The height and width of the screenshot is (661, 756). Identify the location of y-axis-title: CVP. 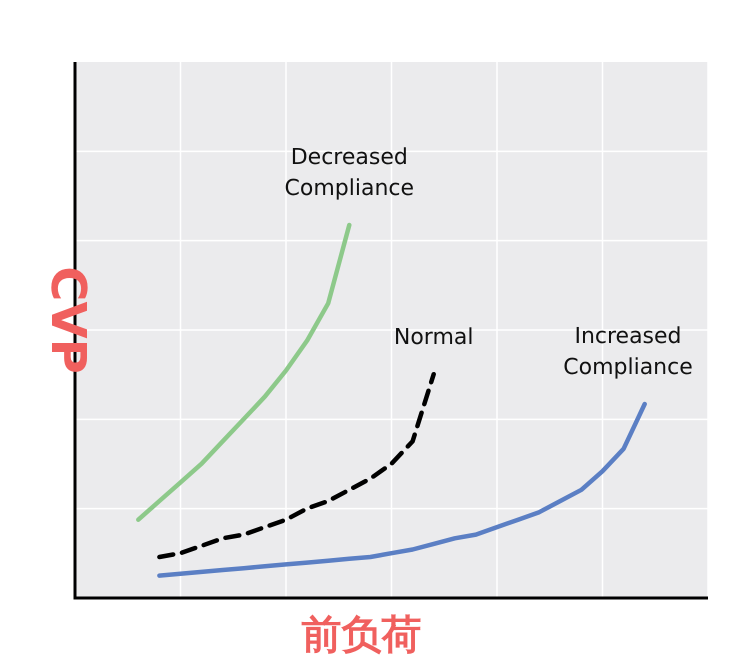
(68, 320).